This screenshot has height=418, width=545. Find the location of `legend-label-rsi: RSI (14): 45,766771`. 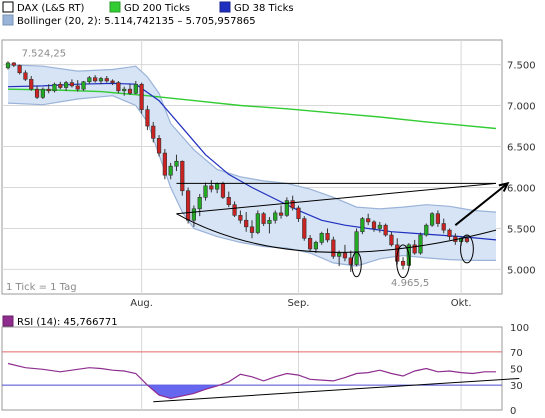

legend-label-rsi: RSI (14): 45,766771 is located at coordinates (67, 322).